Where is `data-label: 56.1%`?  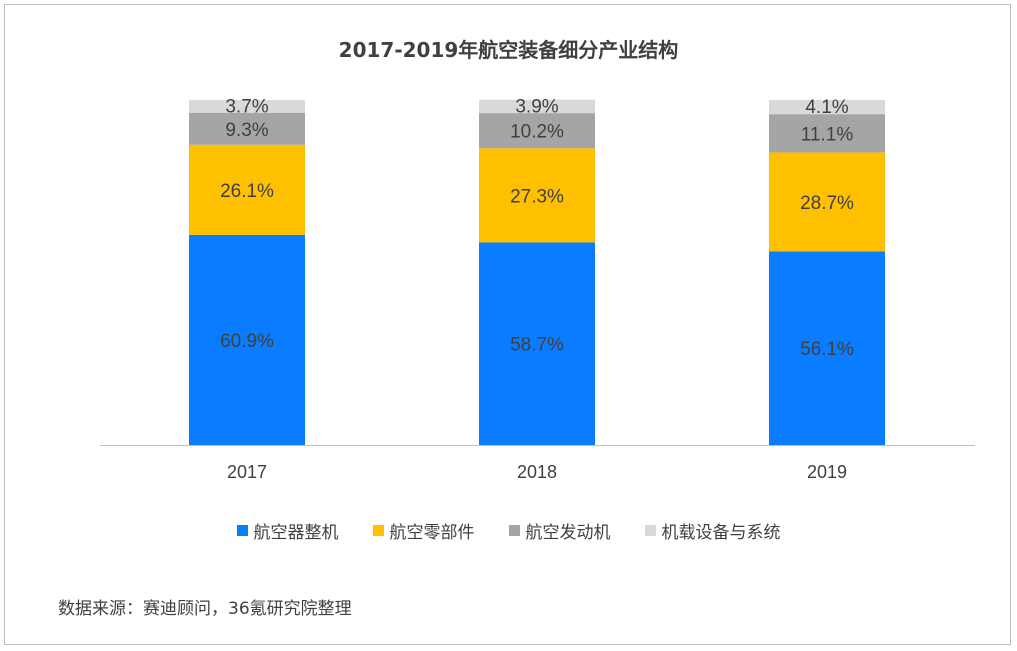 data-label: 56.1% is located at coordinates (827, 349).